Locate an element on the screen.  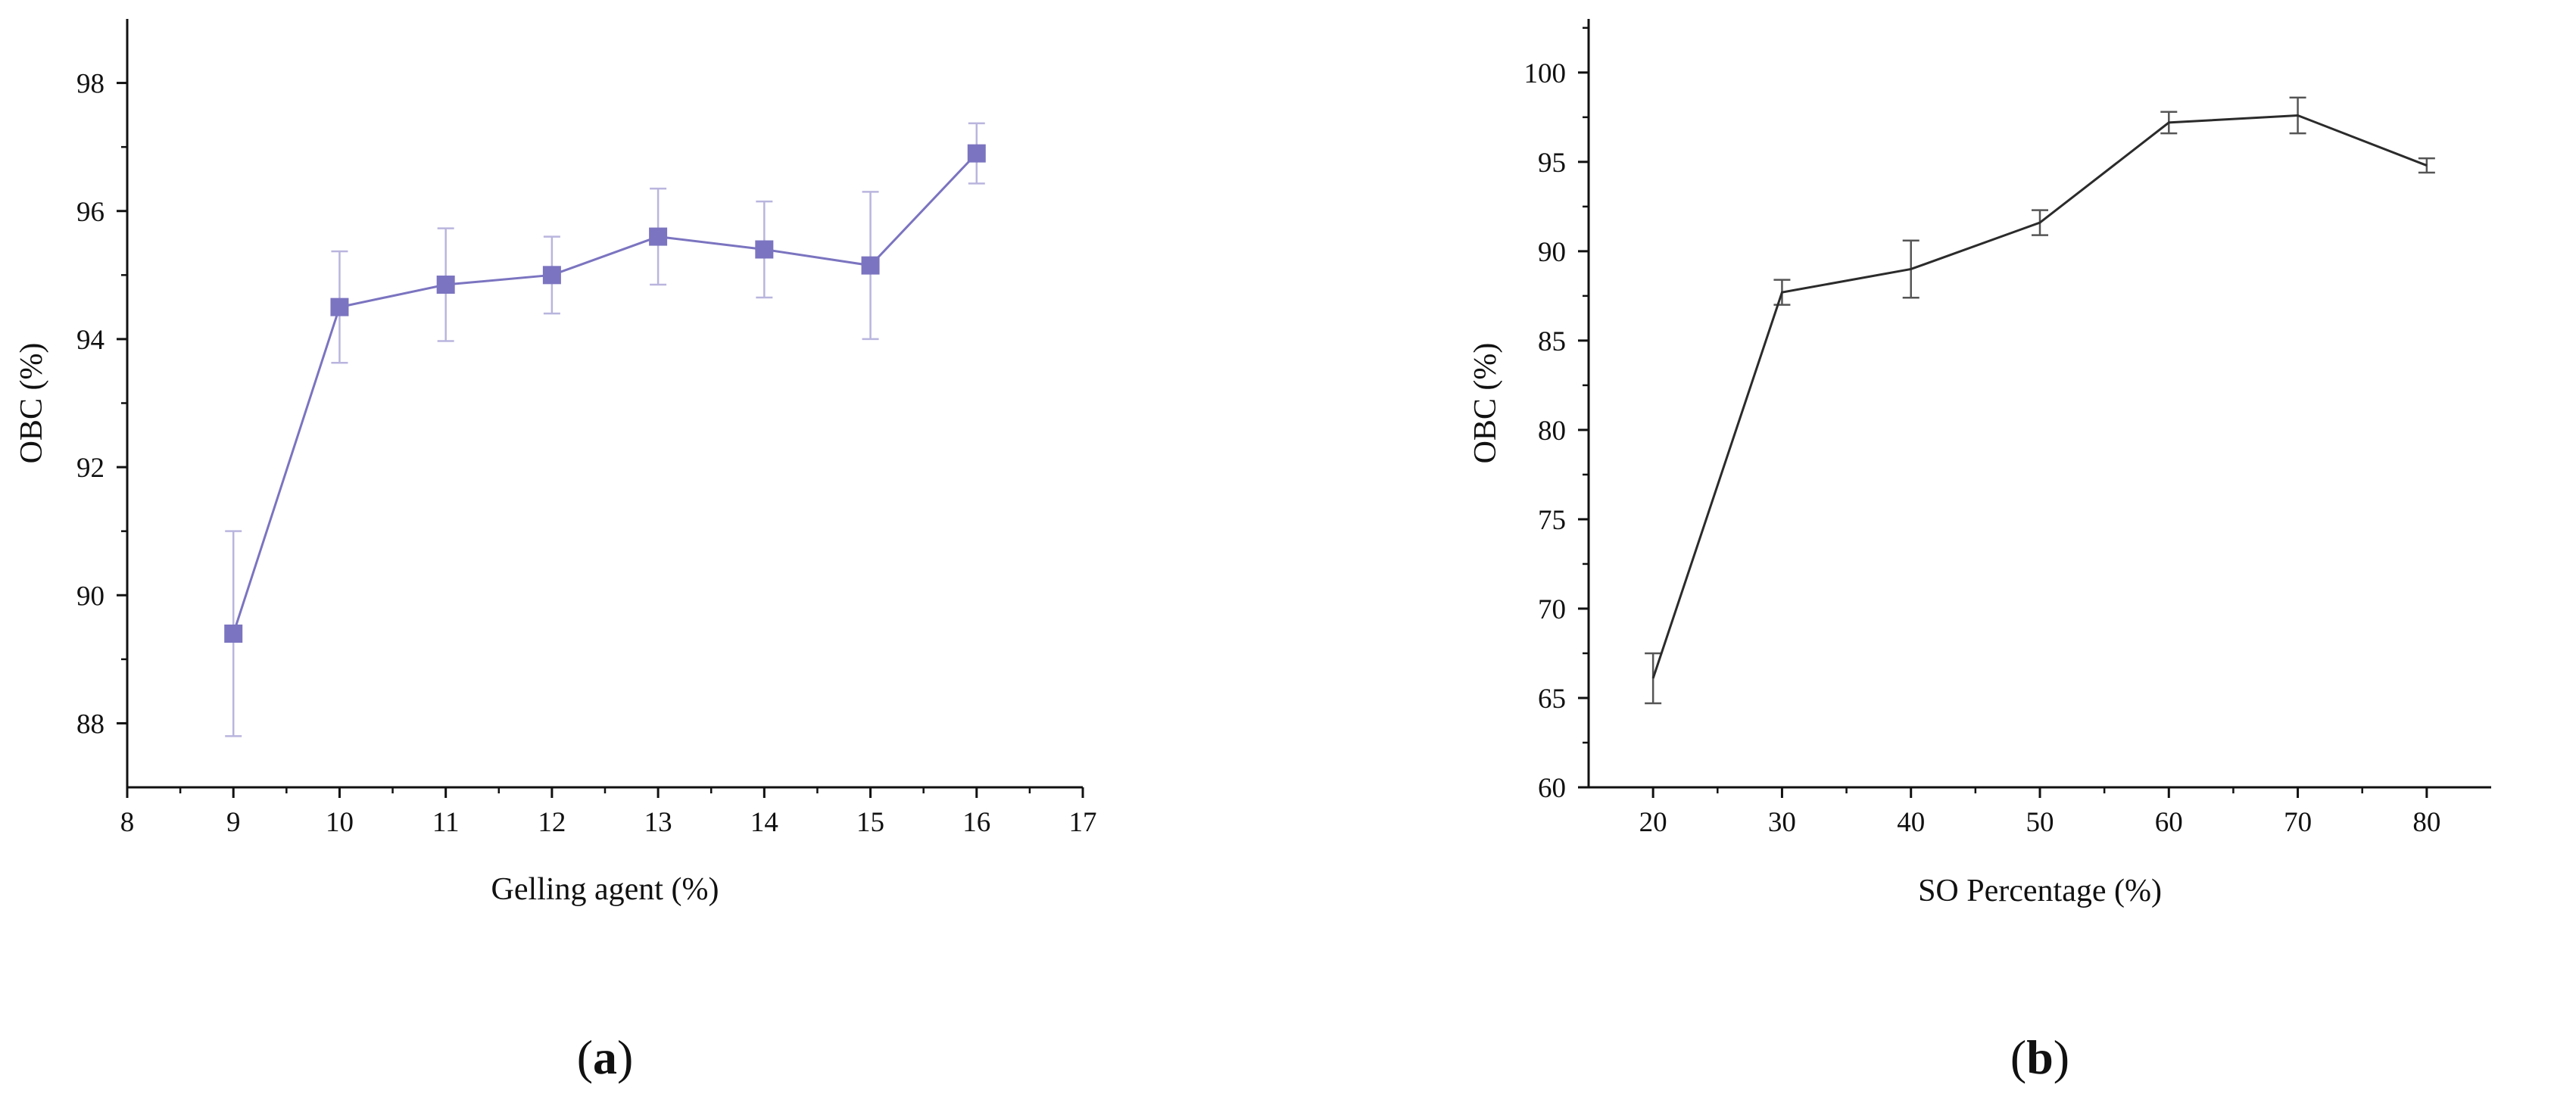
x-tick-label: 15 is located at coordinates (870, 822).